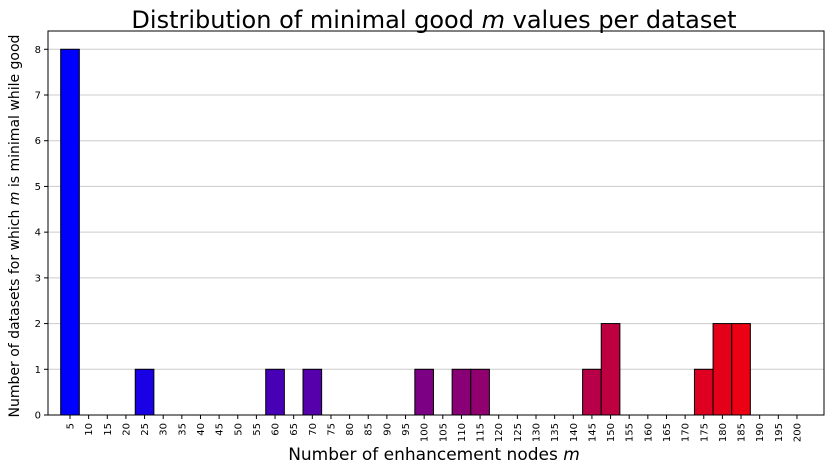  Describe the element at coordinates (797, 432) in the screenshot. I see `x-tick-label-200: 200` at that location.